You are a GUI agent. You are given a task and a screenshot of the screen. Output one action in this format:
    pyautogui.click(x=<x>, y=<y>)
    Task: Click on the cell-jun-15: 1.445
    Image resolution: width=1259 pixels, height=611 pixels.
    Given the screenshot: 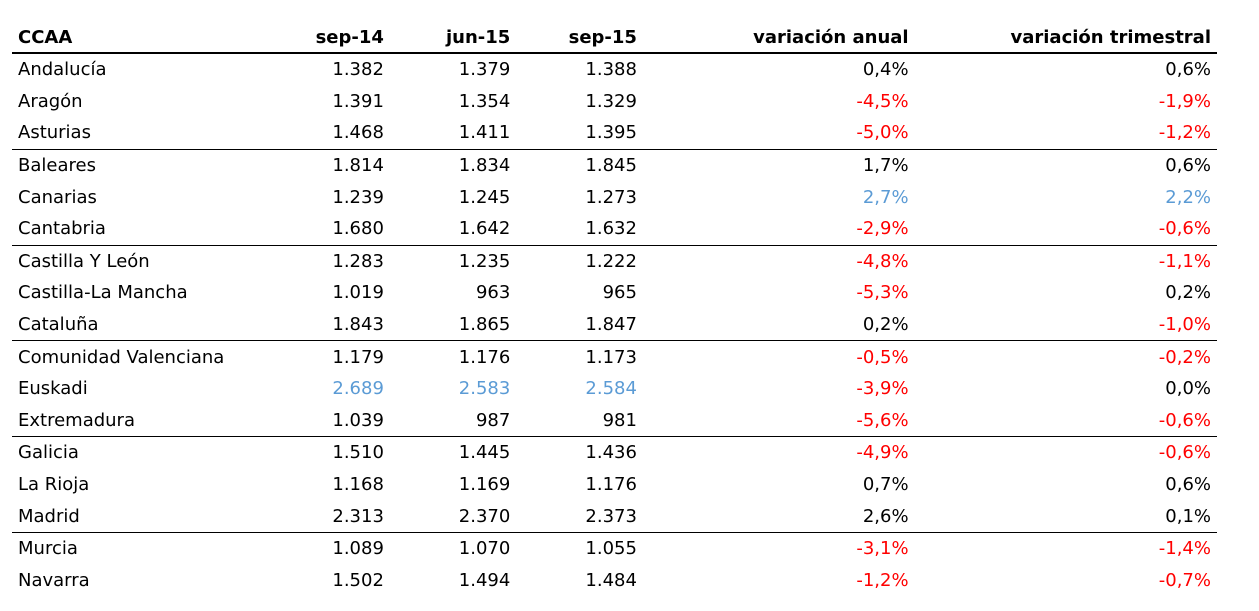 What is the action you would take?
    pyautogui.click(x=453, y=452)
    